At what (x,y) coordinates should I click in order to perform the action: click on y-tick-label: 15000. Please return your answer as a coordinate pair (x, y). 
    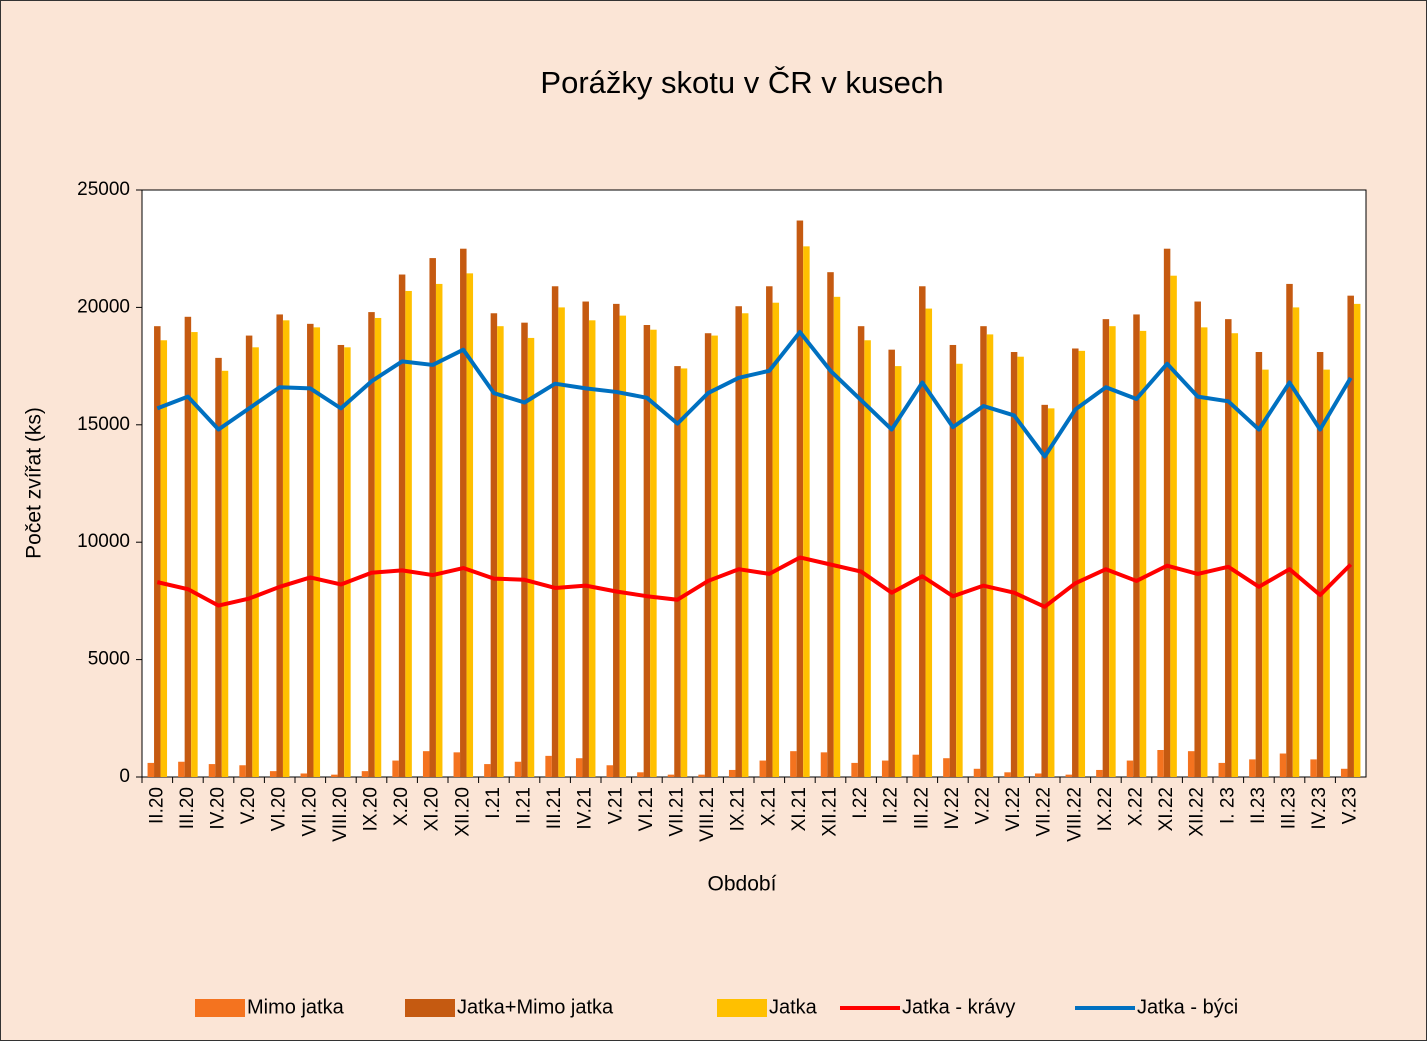
    Looking at the image, I should click on (103, 424).